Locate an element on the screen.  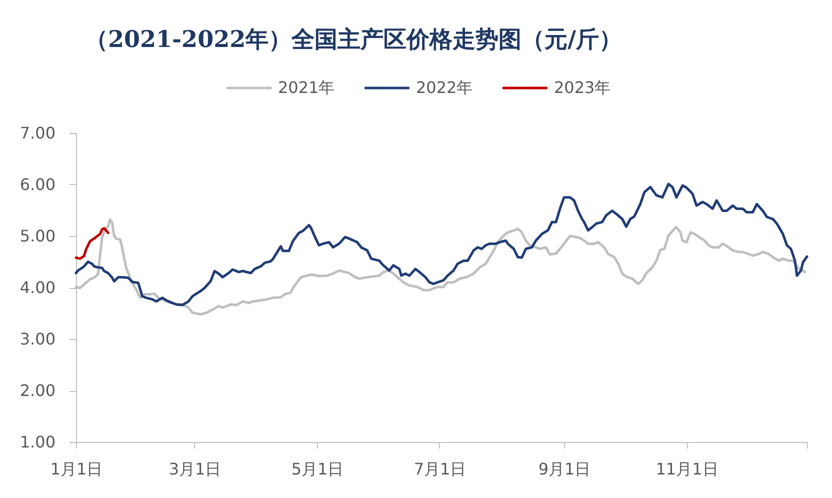
legend-label: 2023年 is located at coordinates (582, 87).